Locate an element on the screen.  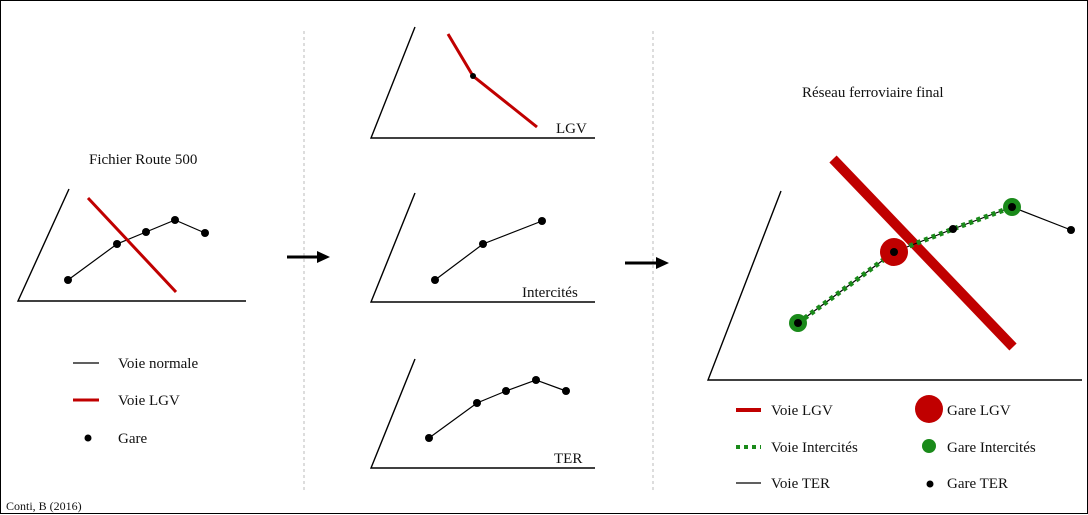
final-gare-ter-dots is located at coordinates (934, 265).